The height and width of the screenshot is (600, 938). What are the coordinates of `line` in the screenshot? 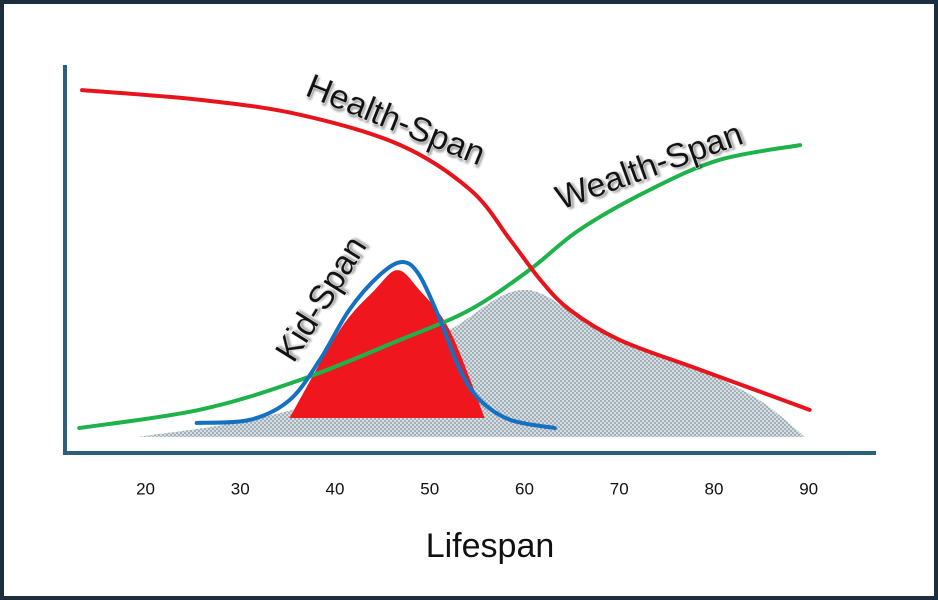 It's located at (375, 345).